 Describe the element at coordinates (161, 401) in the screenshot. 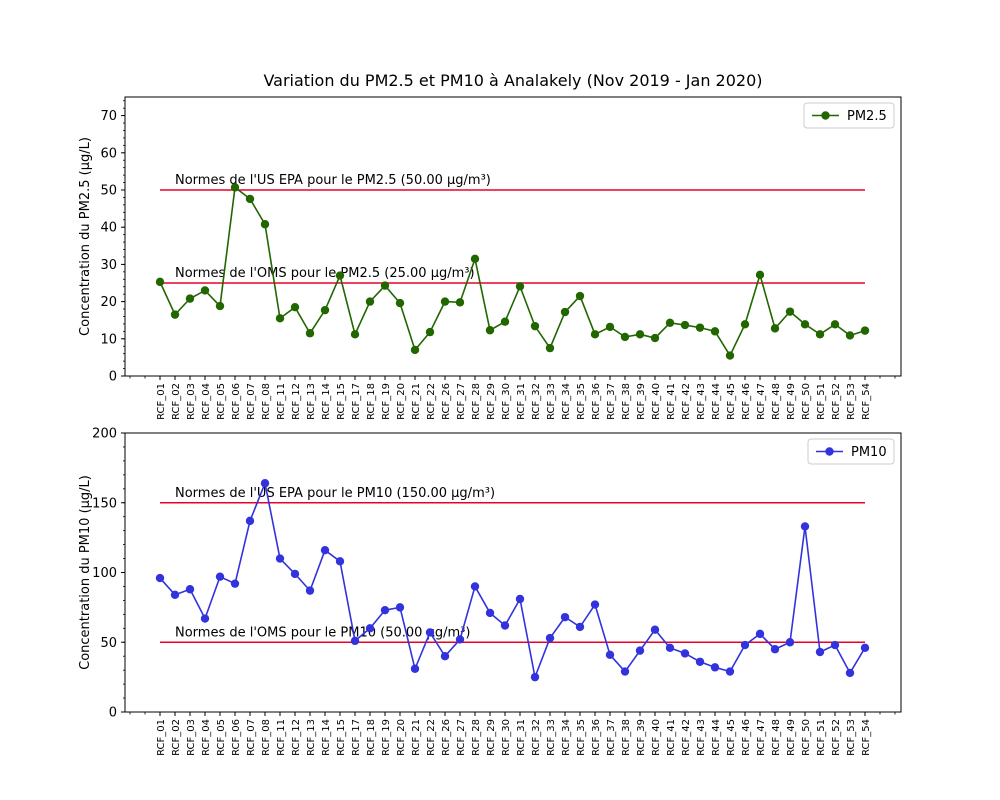

I see `pm25-x-tick-label: RCF_01` at that location.